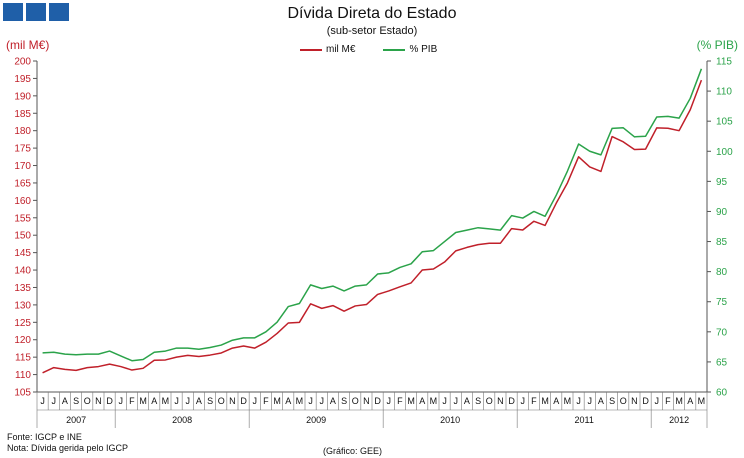 This screenshot has height=458, width=744. Describe the element at coordinates (22, 166) in the screenshot. I see `y-tick-label-left: 170` at that location.